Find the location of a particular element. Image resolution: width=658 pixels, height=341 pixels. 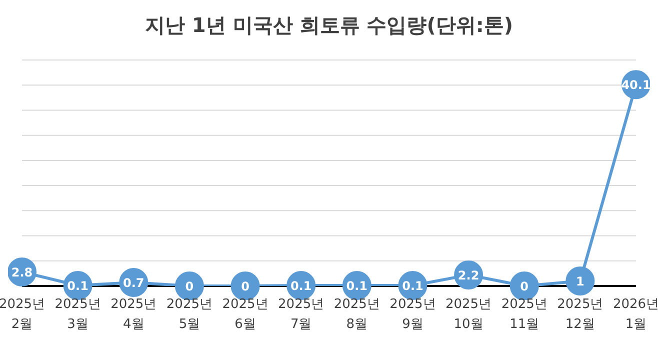

point is located at coordinates (580, 281).